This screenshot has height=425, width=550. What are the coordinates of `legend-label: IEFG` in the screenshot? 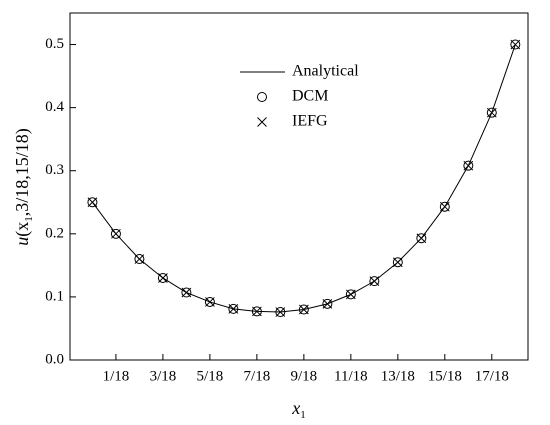 It's located at (310, 121).